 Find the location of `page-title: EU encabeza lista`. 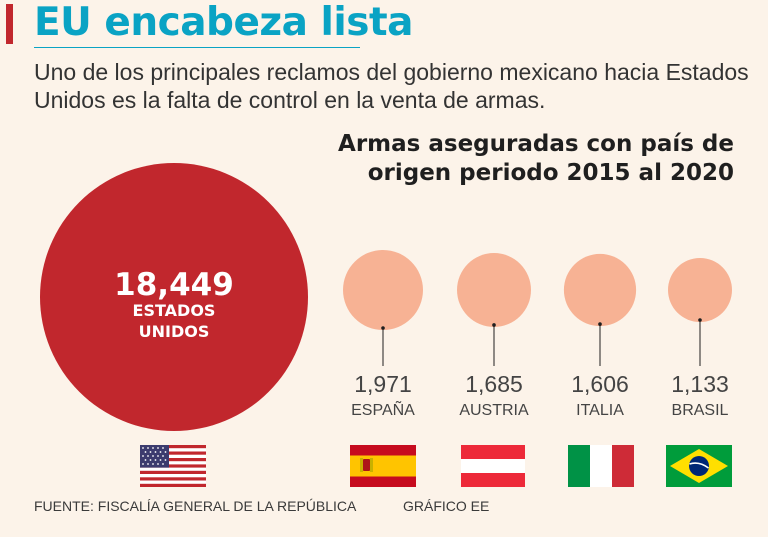

page-title: EU encabeza lista is located at coordinates (223, 22).